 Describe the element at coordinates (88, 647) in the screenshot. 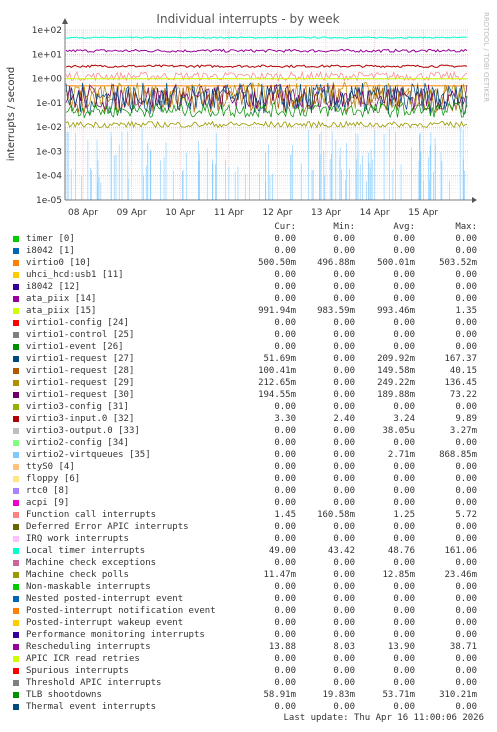

I see `legend-series-name: Rescheduling interrupts` at that location.